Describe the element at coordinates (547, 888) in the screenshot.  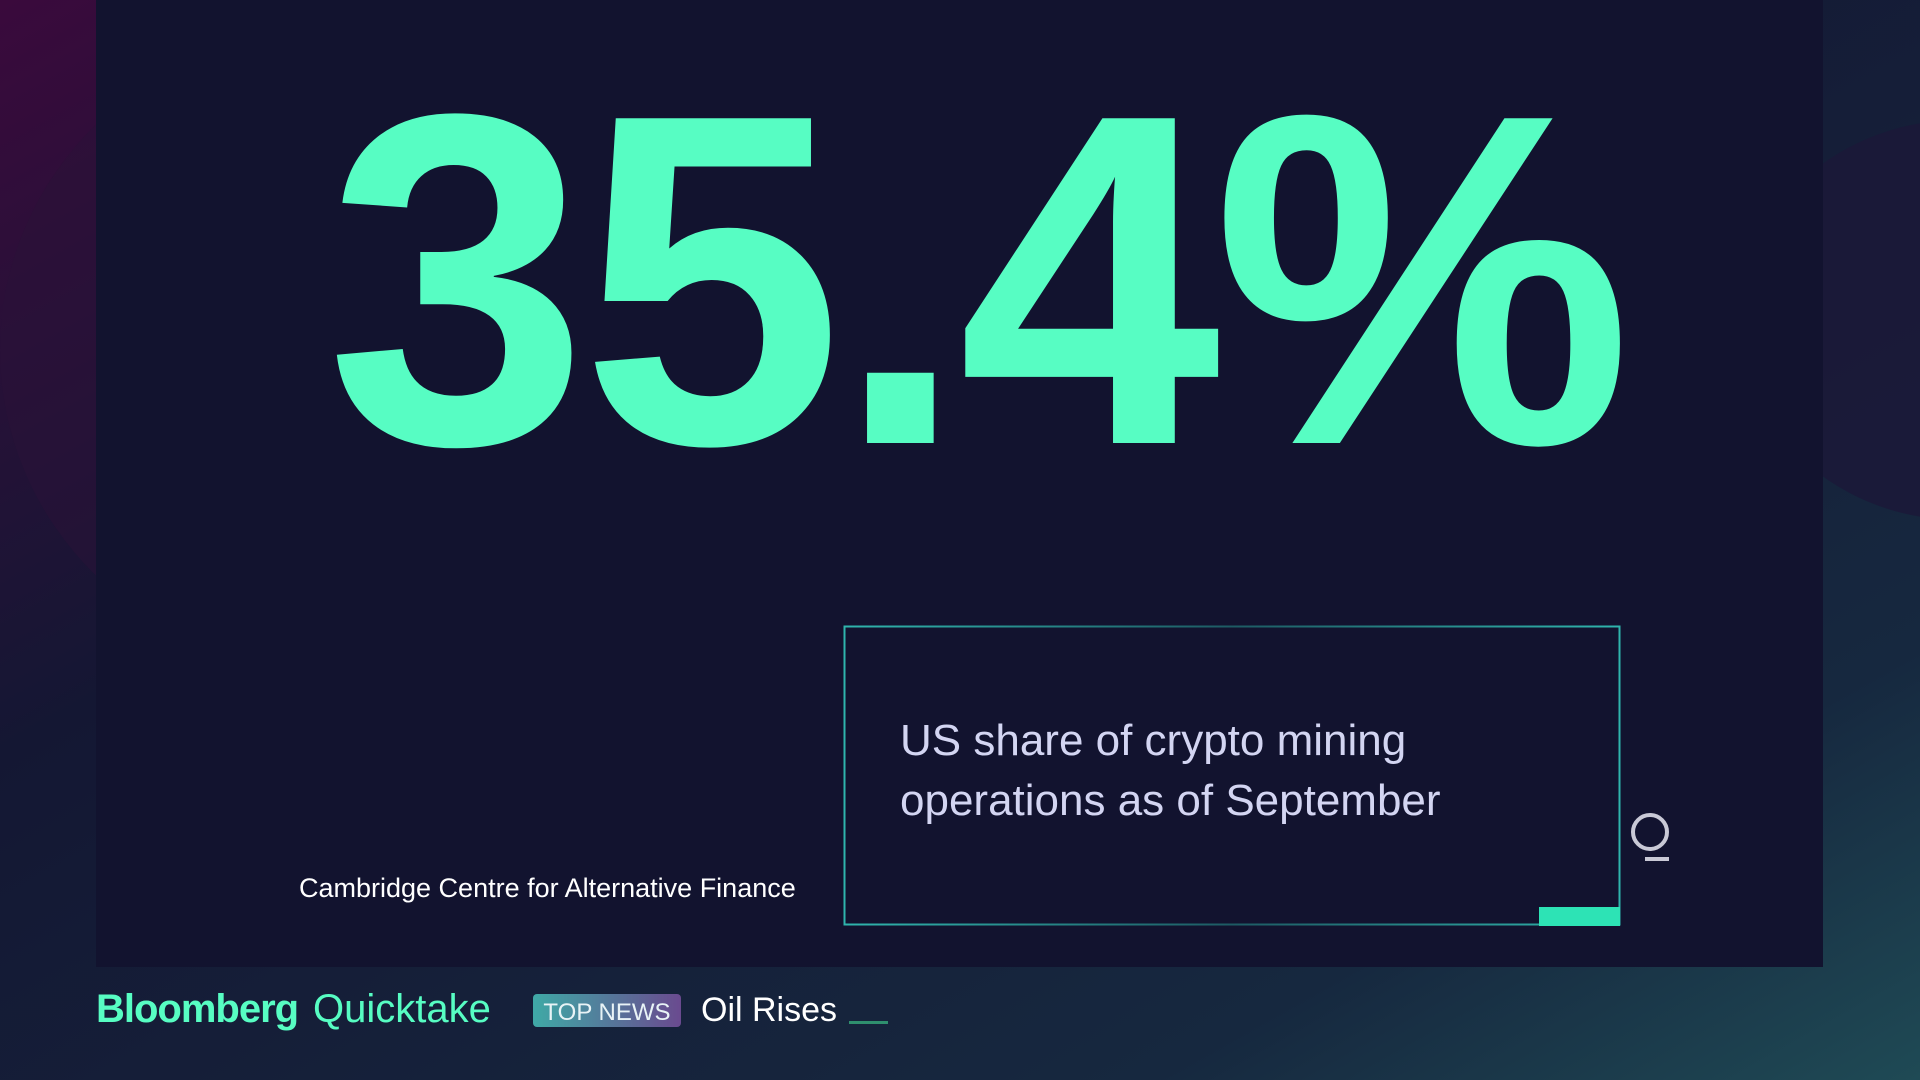
I see `source: Cambridge Centre for Alternative Finance` at that location.